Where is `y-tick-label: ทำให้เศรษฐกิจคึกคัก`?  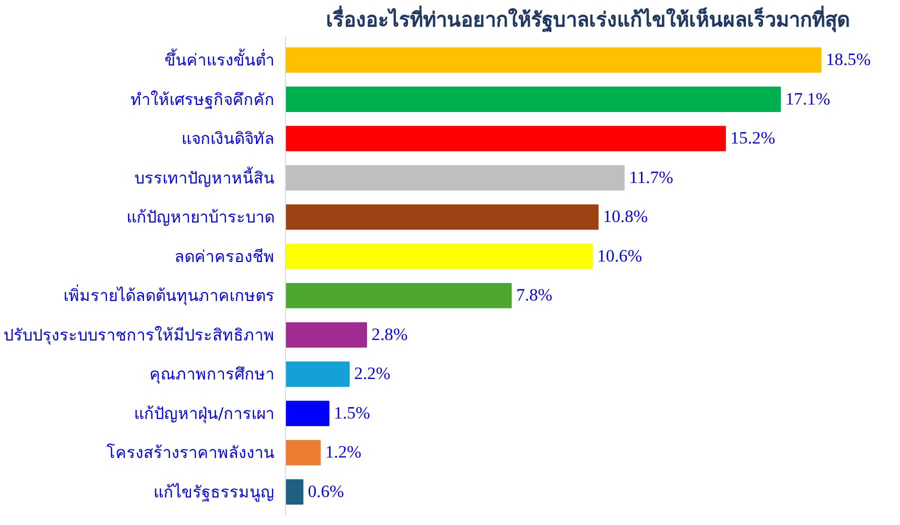
y-tick-label: ทำให้เศรษฐกิจคึกคัก is located at coordinates (202, 99).